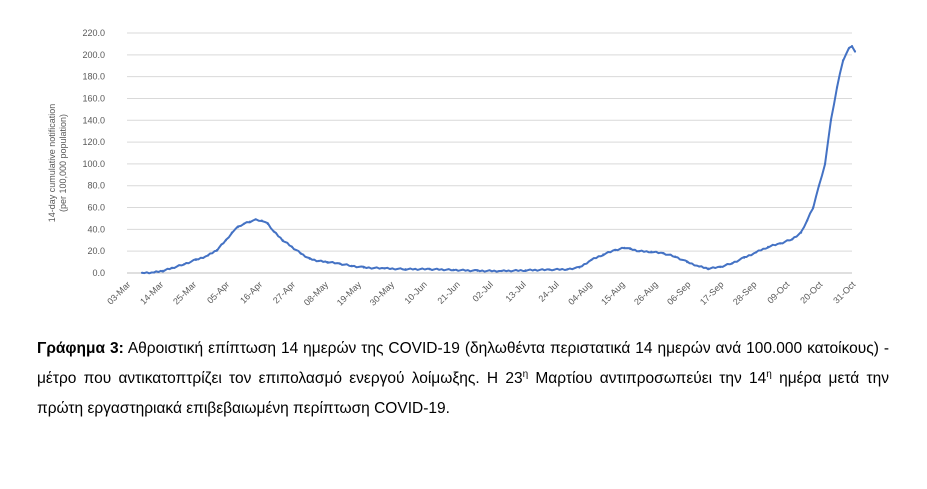  Describe the element at coordinates (284, 292) in the screenshot. I see `x-tick-label: 27-Apr` at that location.